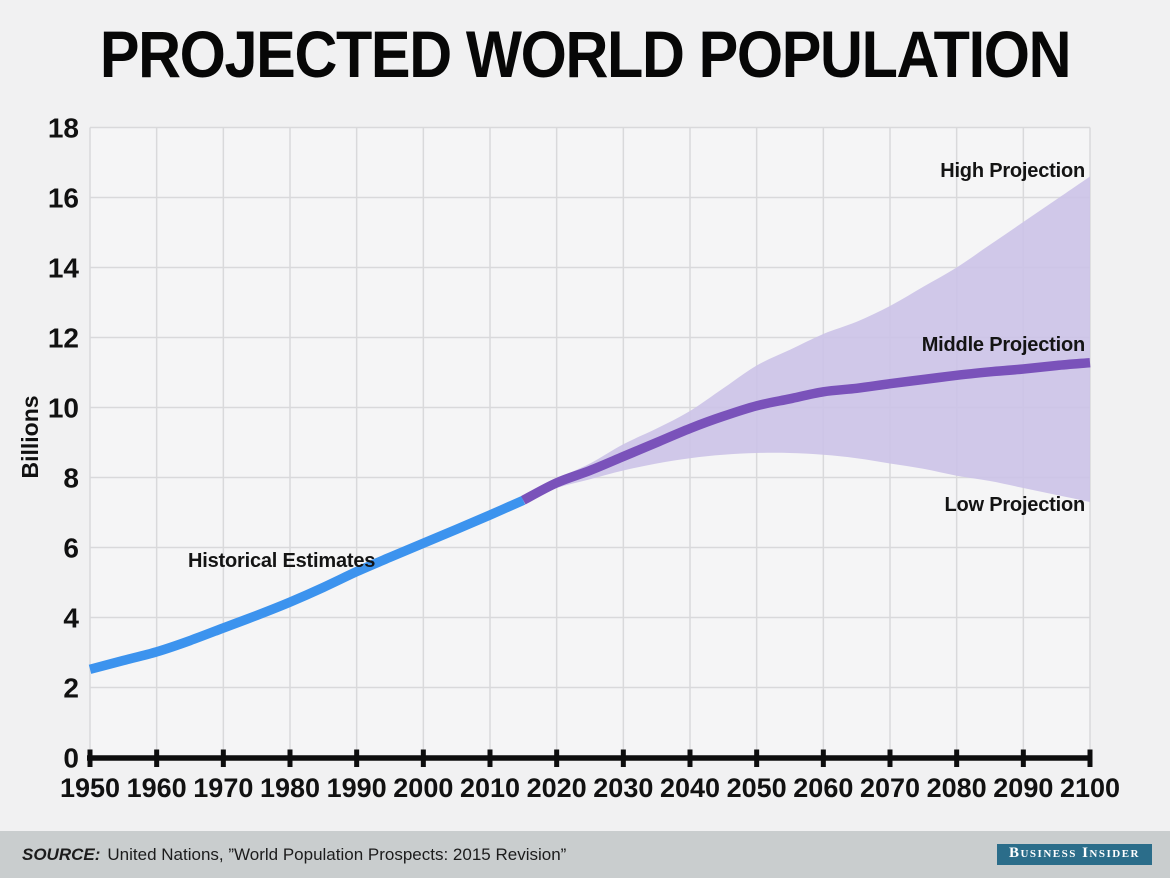  What do you see at coordinates (957, 788) in the screenshot?
I see `x-tick-label-2080: 2080` at bounding box center [957, 788].